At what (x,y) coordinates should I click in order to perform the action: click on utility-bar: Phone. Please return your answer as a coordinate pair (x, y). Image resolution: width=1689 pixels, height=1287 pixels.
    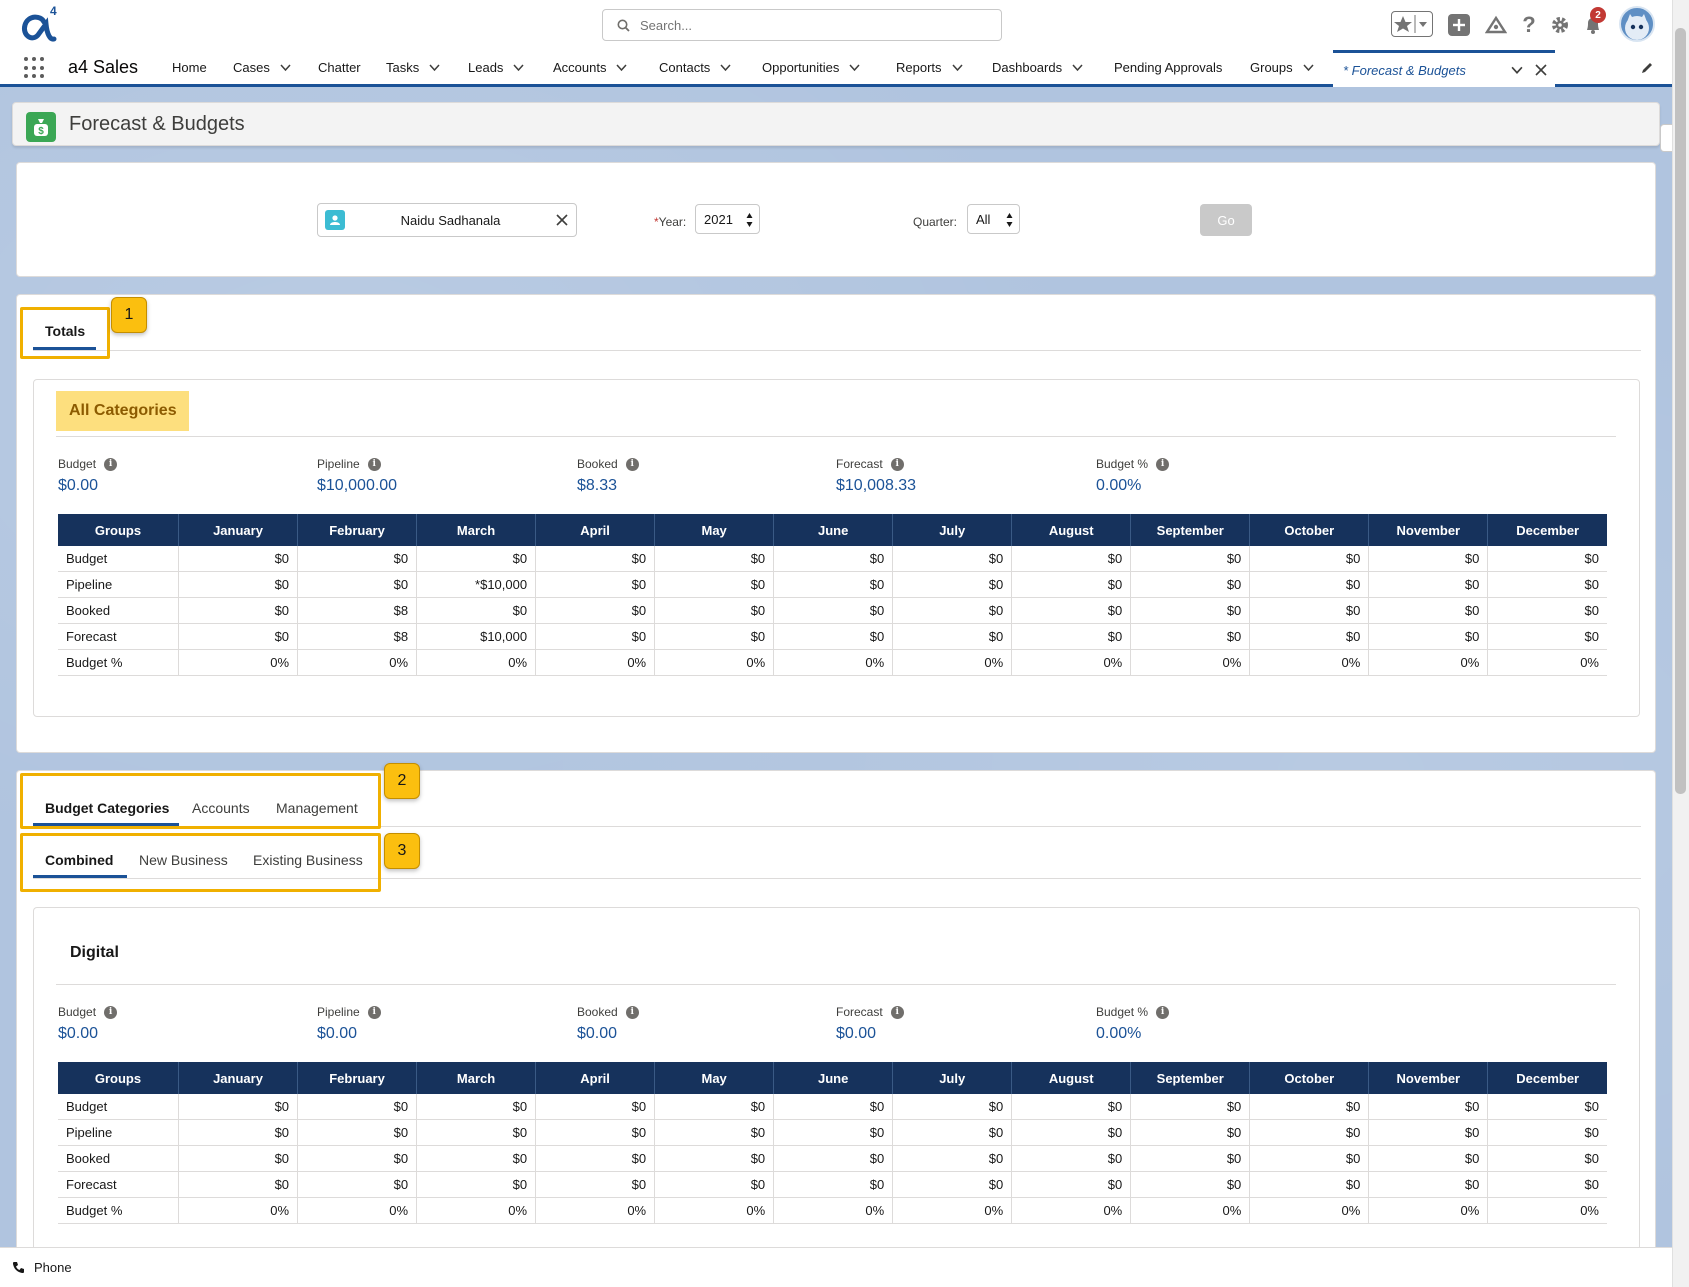
    Looking at the image, I should click on (836, 1267).